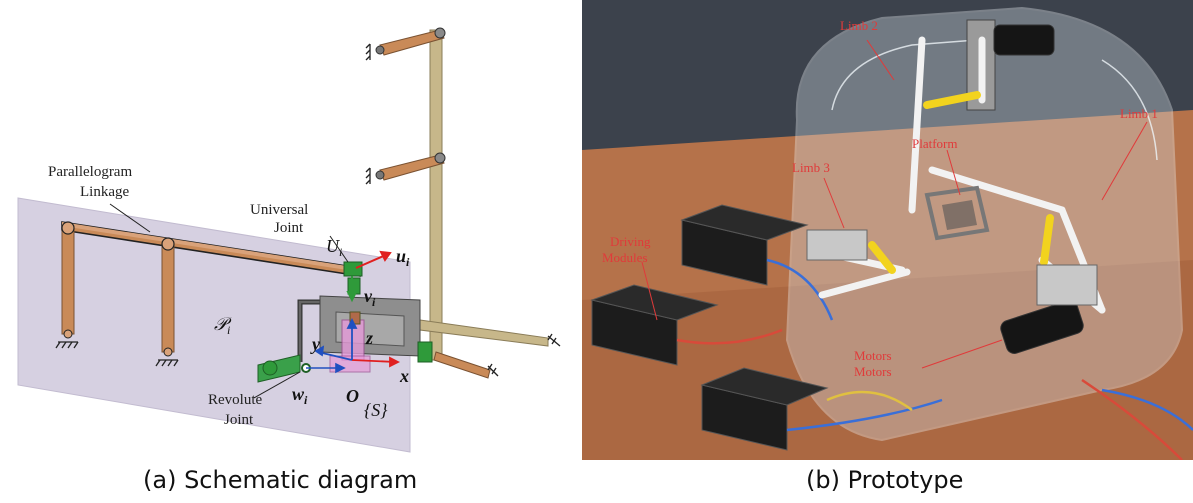  I want to click on label-O: O, so click(352, 396).